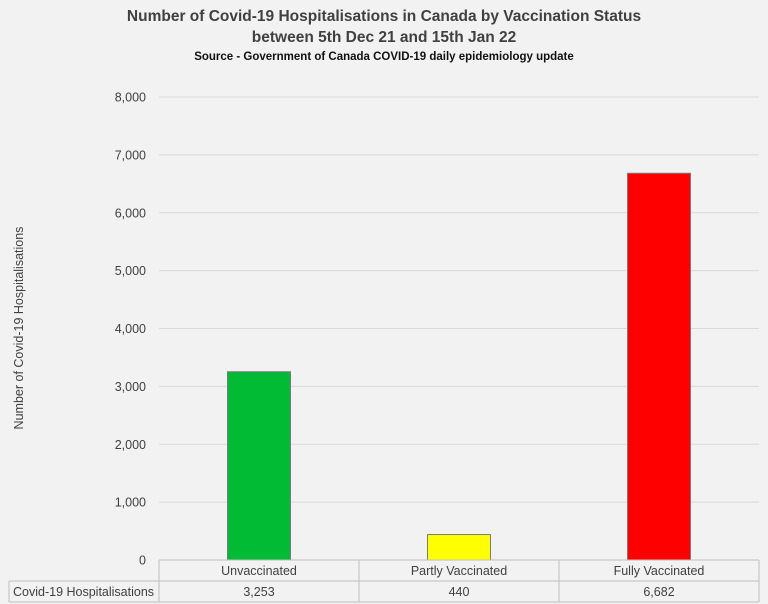  I want to click on y-tick-label: 5,000, so click(130, 271).